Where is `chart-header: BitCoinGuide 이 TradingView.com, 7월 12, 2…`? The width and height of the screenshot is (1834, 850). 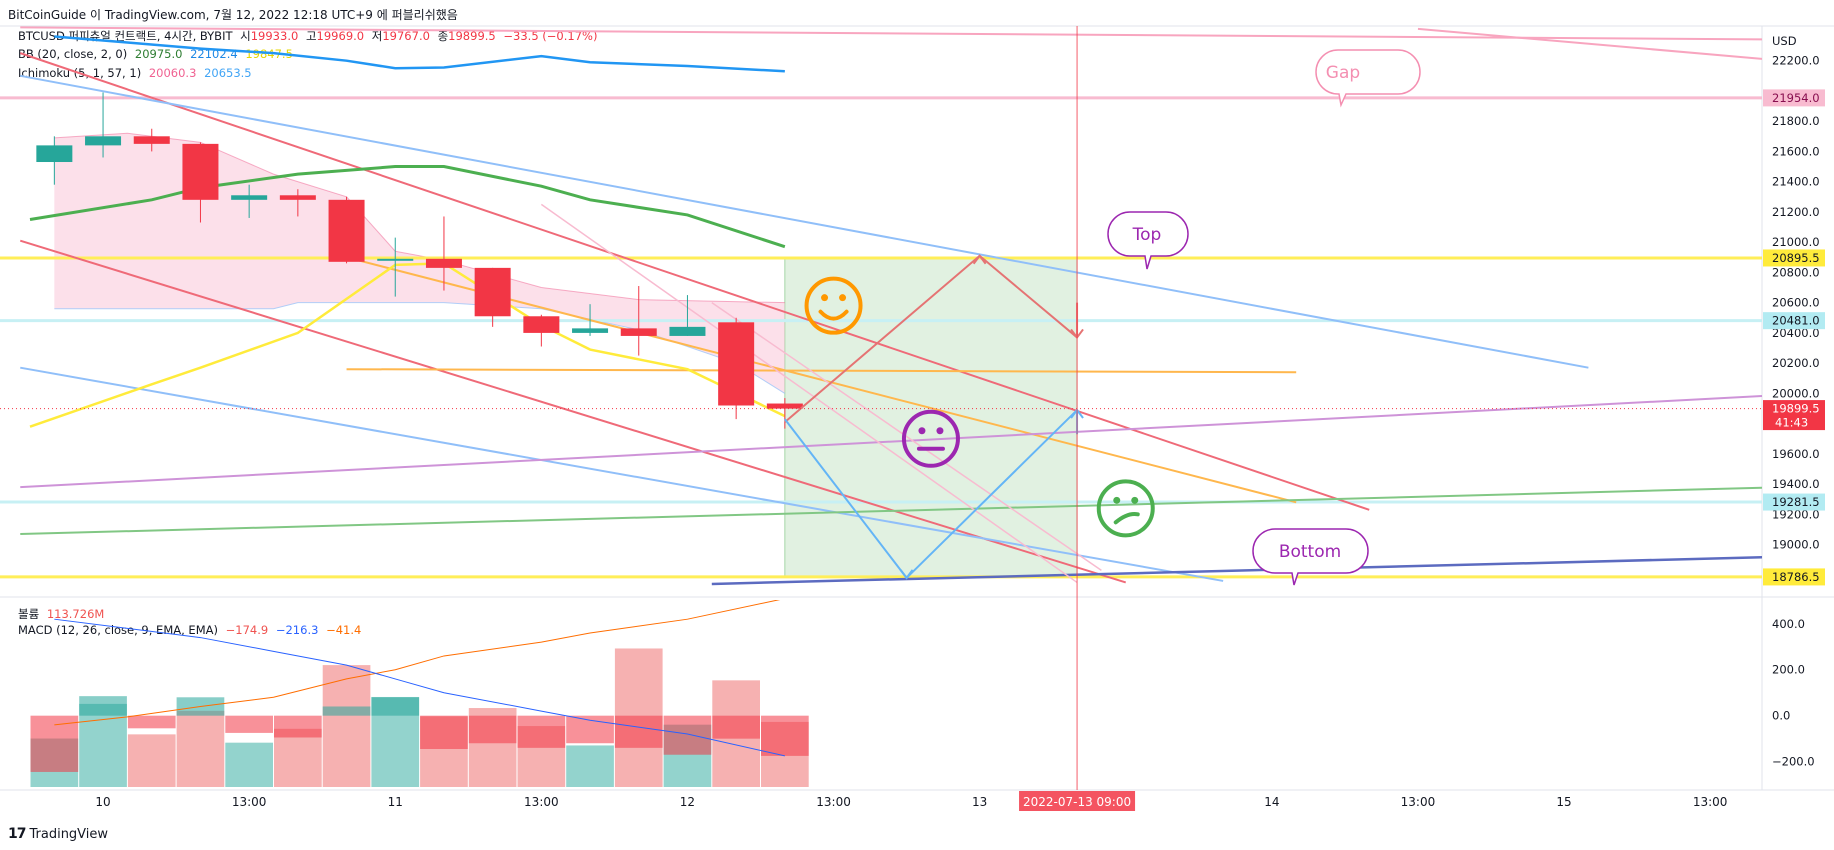
chart-header: BitCoinGuide 이 TradingView.com, 7월 12, 2… is located at coordinates (233, 15).